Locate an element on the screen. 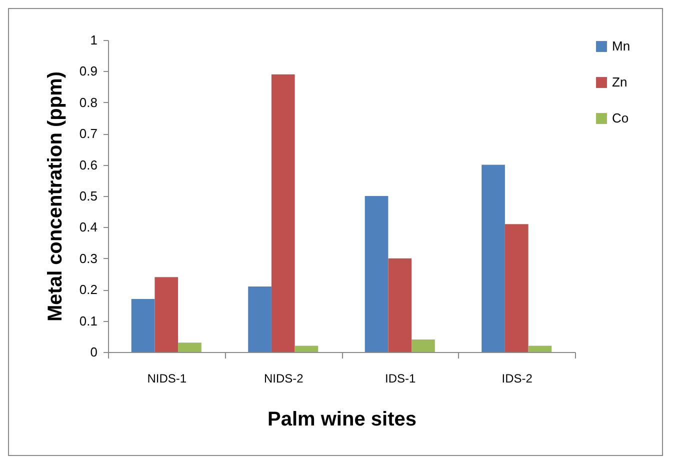 This screenshot has width=673, height=466. y-tick-label: 0.7 is located at coordinates (88, 134).